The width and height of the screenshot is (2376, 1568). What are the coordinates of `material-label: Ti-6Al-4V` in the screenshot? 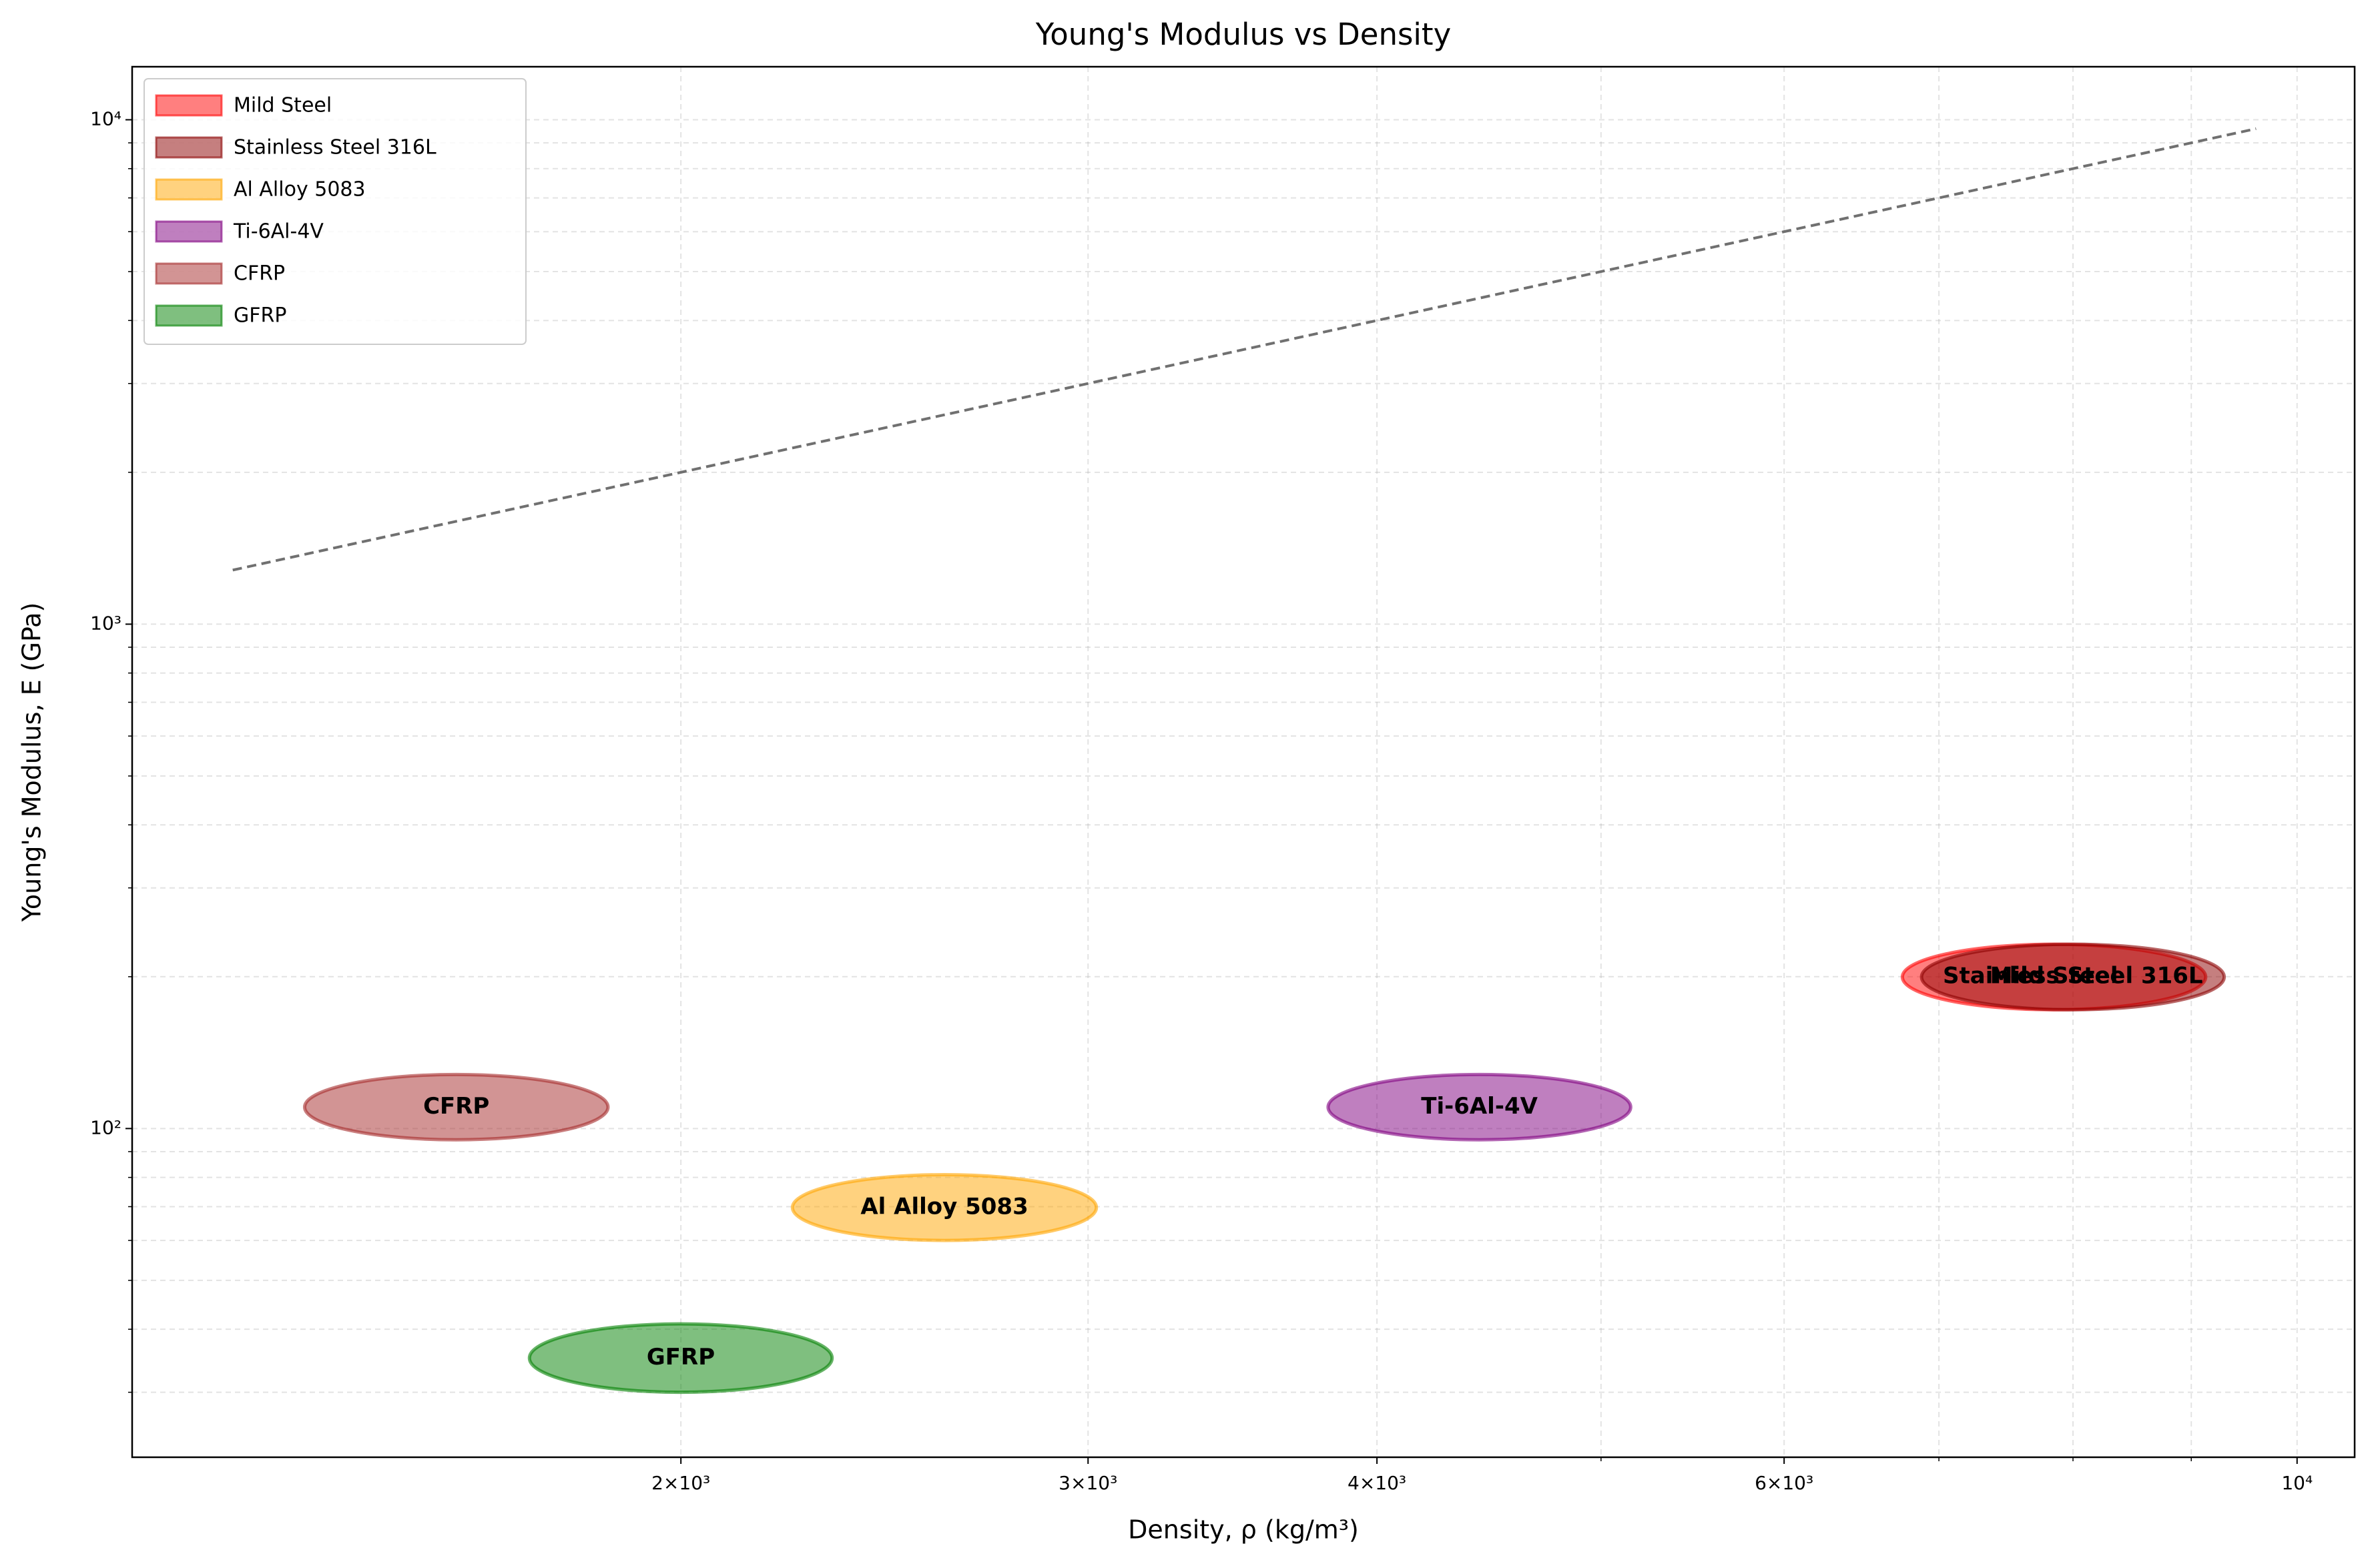 It's located at (1479, 1107).